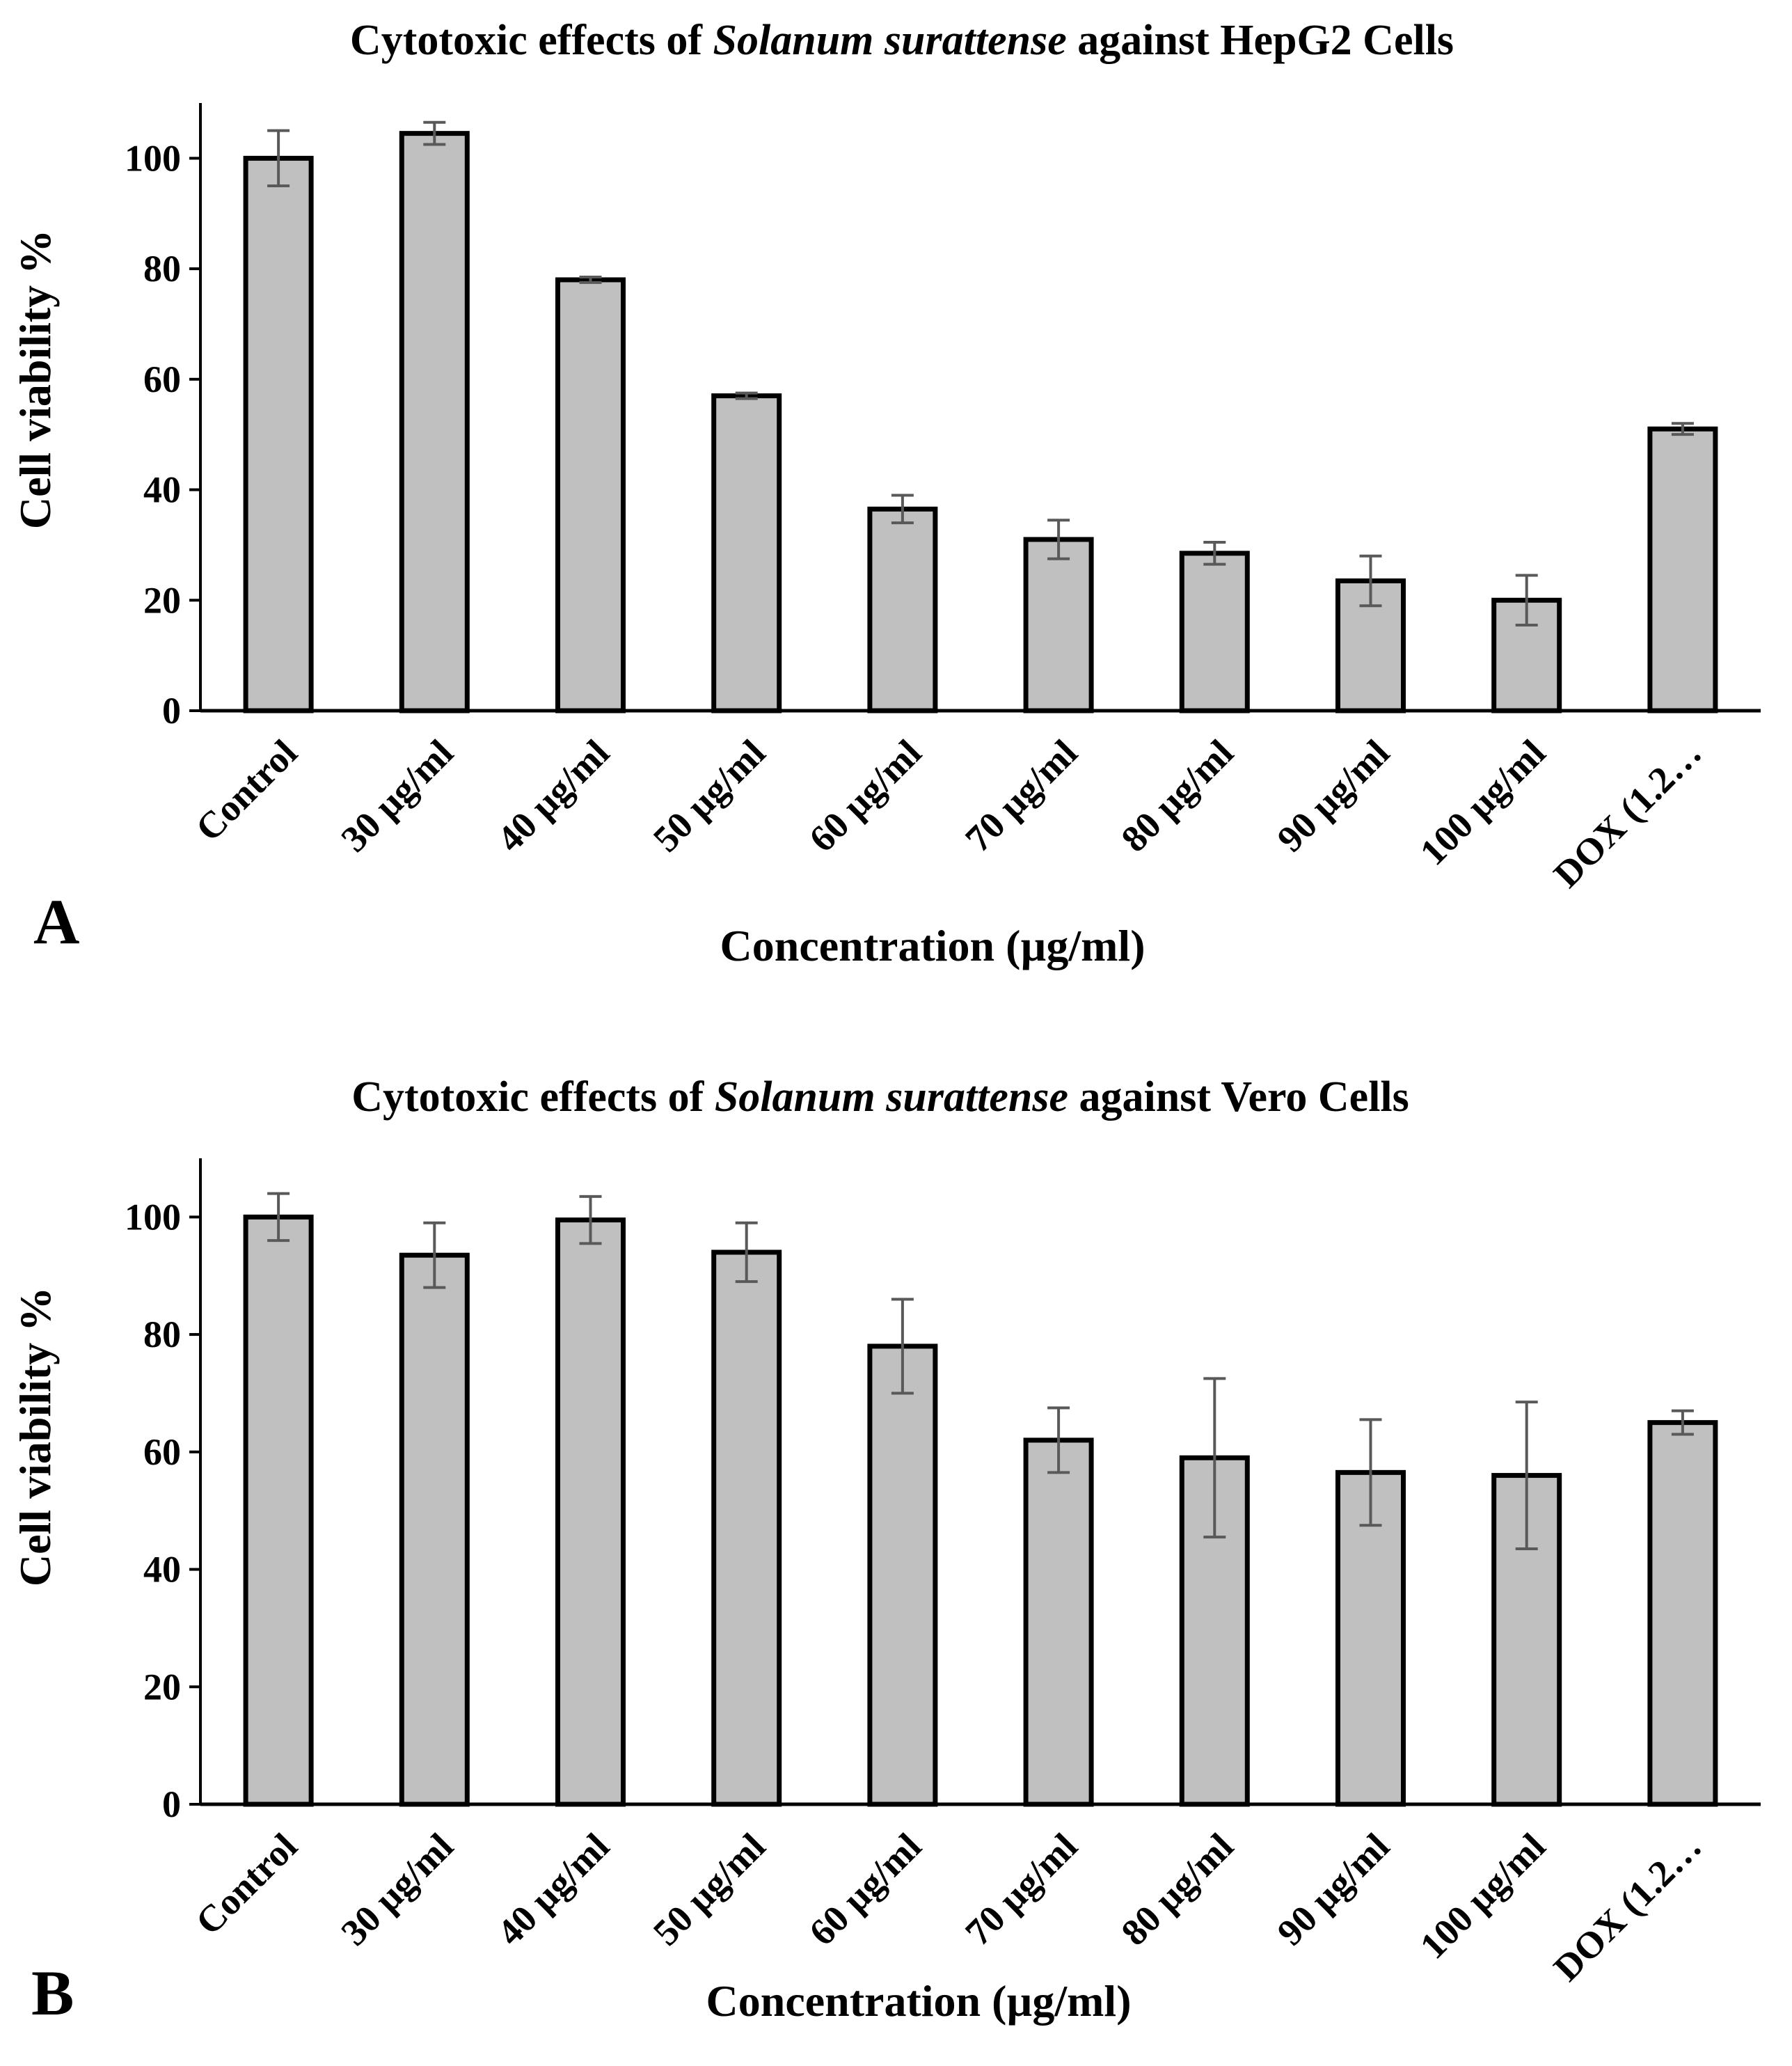 The height and width of the screenshot is (2066, 1792). I want to click on panel-label: B, so click(52, 1992).